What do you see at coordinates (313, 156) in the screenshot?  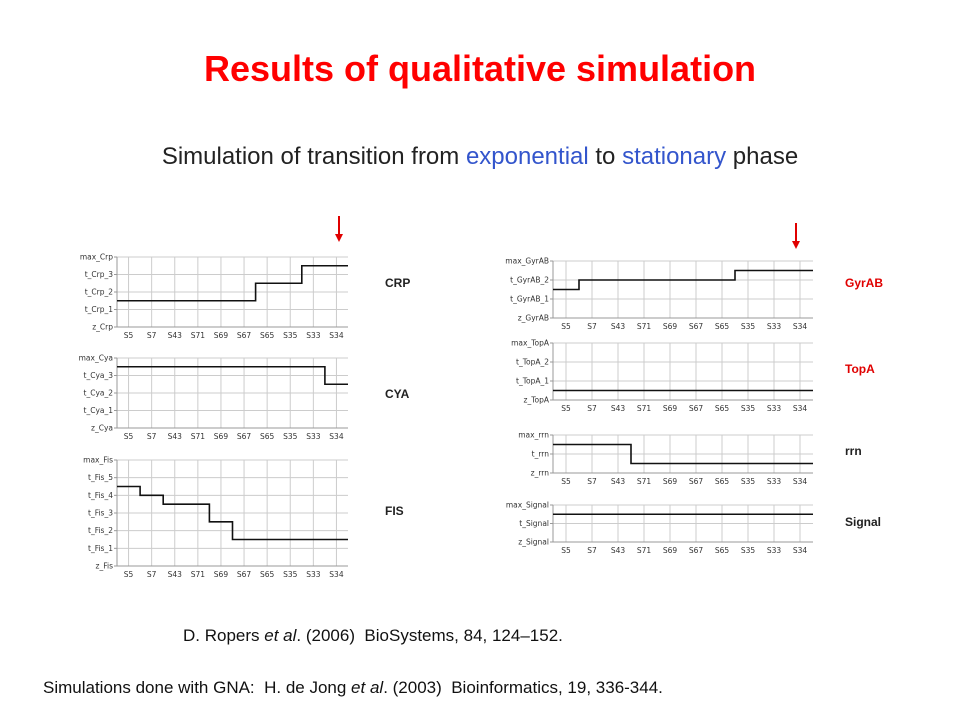 I see `subtitle-text-1: Simulation of transition from` at bounding box center [313, 156].